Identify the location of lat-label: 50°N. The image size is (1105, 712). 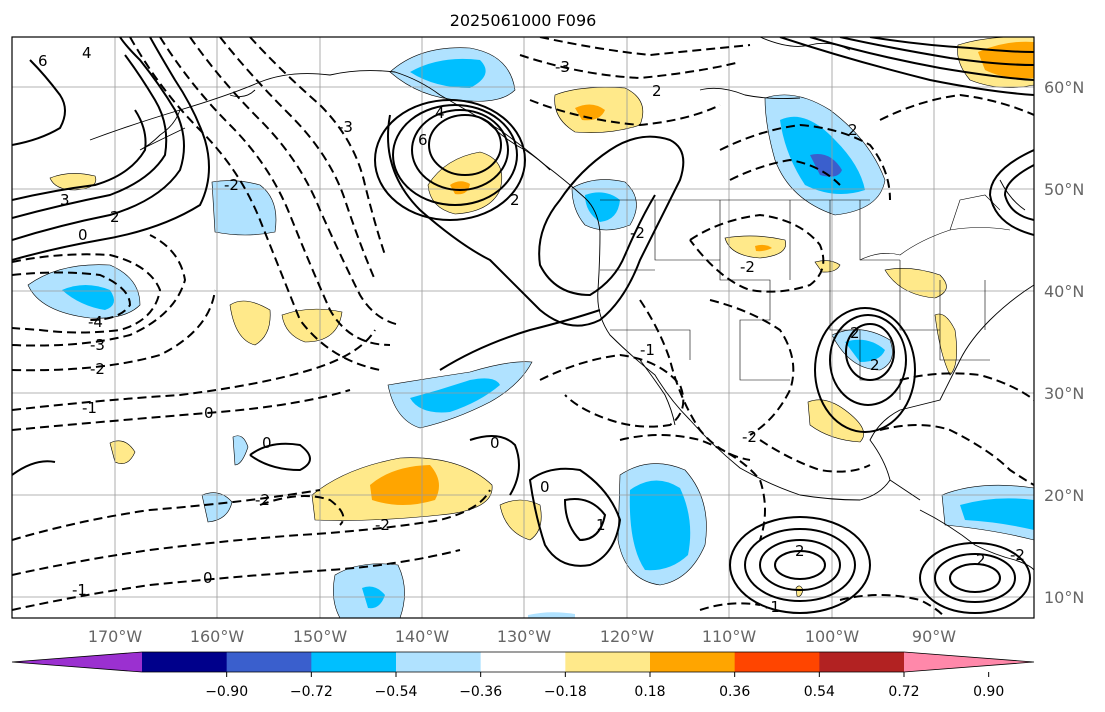
(1064, 189).